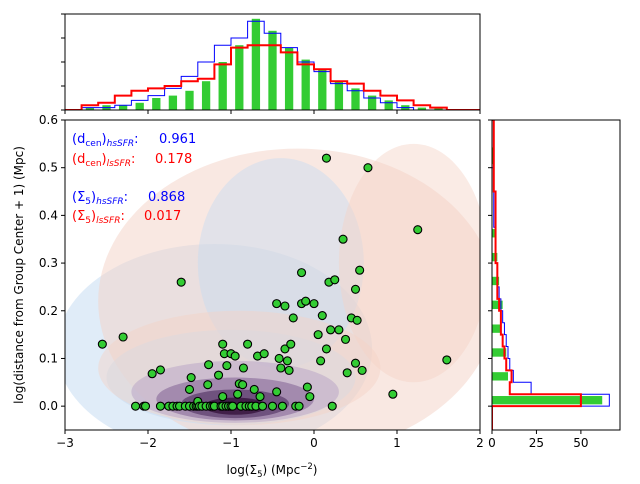  I want to click on x-tick-label-0: −3, so click(65, 443).